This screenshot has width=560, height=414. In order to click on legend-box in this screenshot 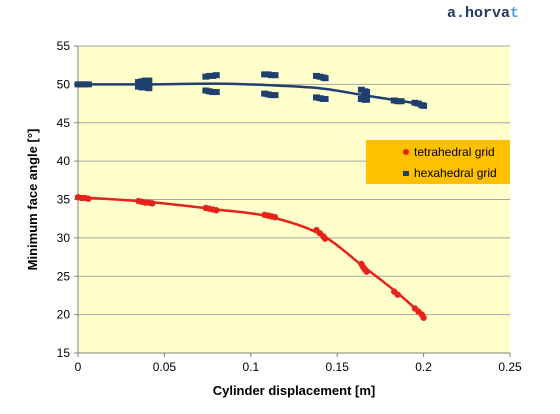, I will do `click(438, 162)`.